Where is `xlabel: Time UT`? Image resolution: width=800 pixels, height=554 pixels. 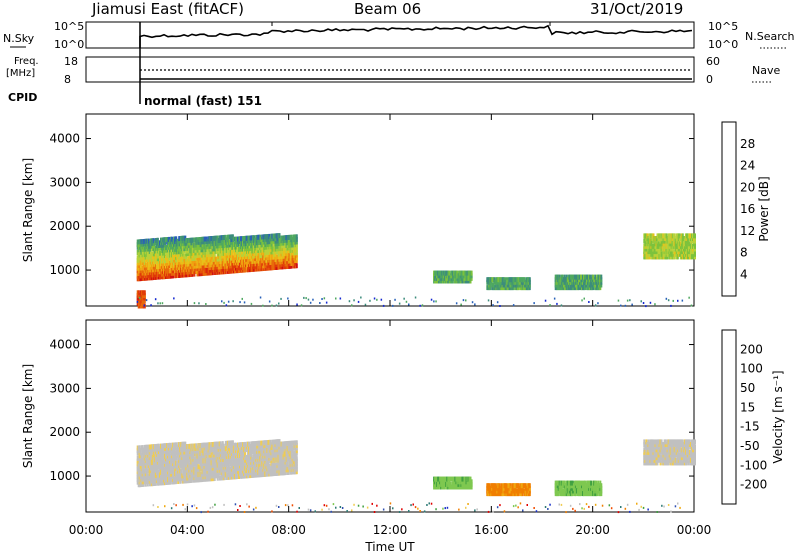 xlabel: Time UT is located at coordinates (389, 547).